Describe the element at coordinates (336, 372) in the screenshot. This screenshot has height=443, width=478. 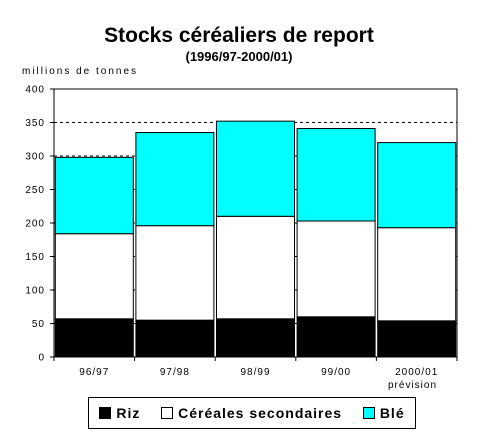
I see `x-tick-label: 99/00` at that location.